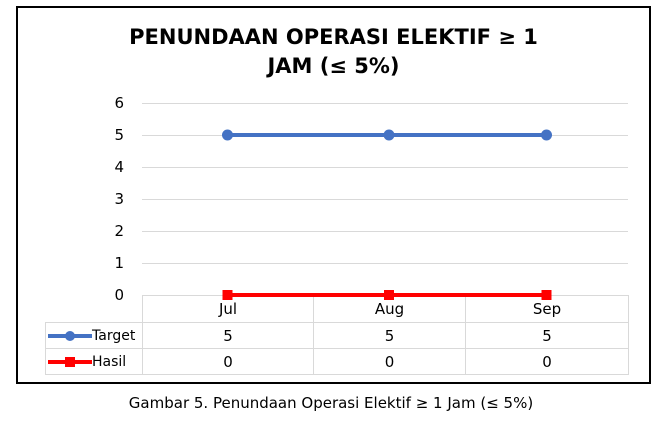  I want to click on legend-target: Target, so click(94, 335).